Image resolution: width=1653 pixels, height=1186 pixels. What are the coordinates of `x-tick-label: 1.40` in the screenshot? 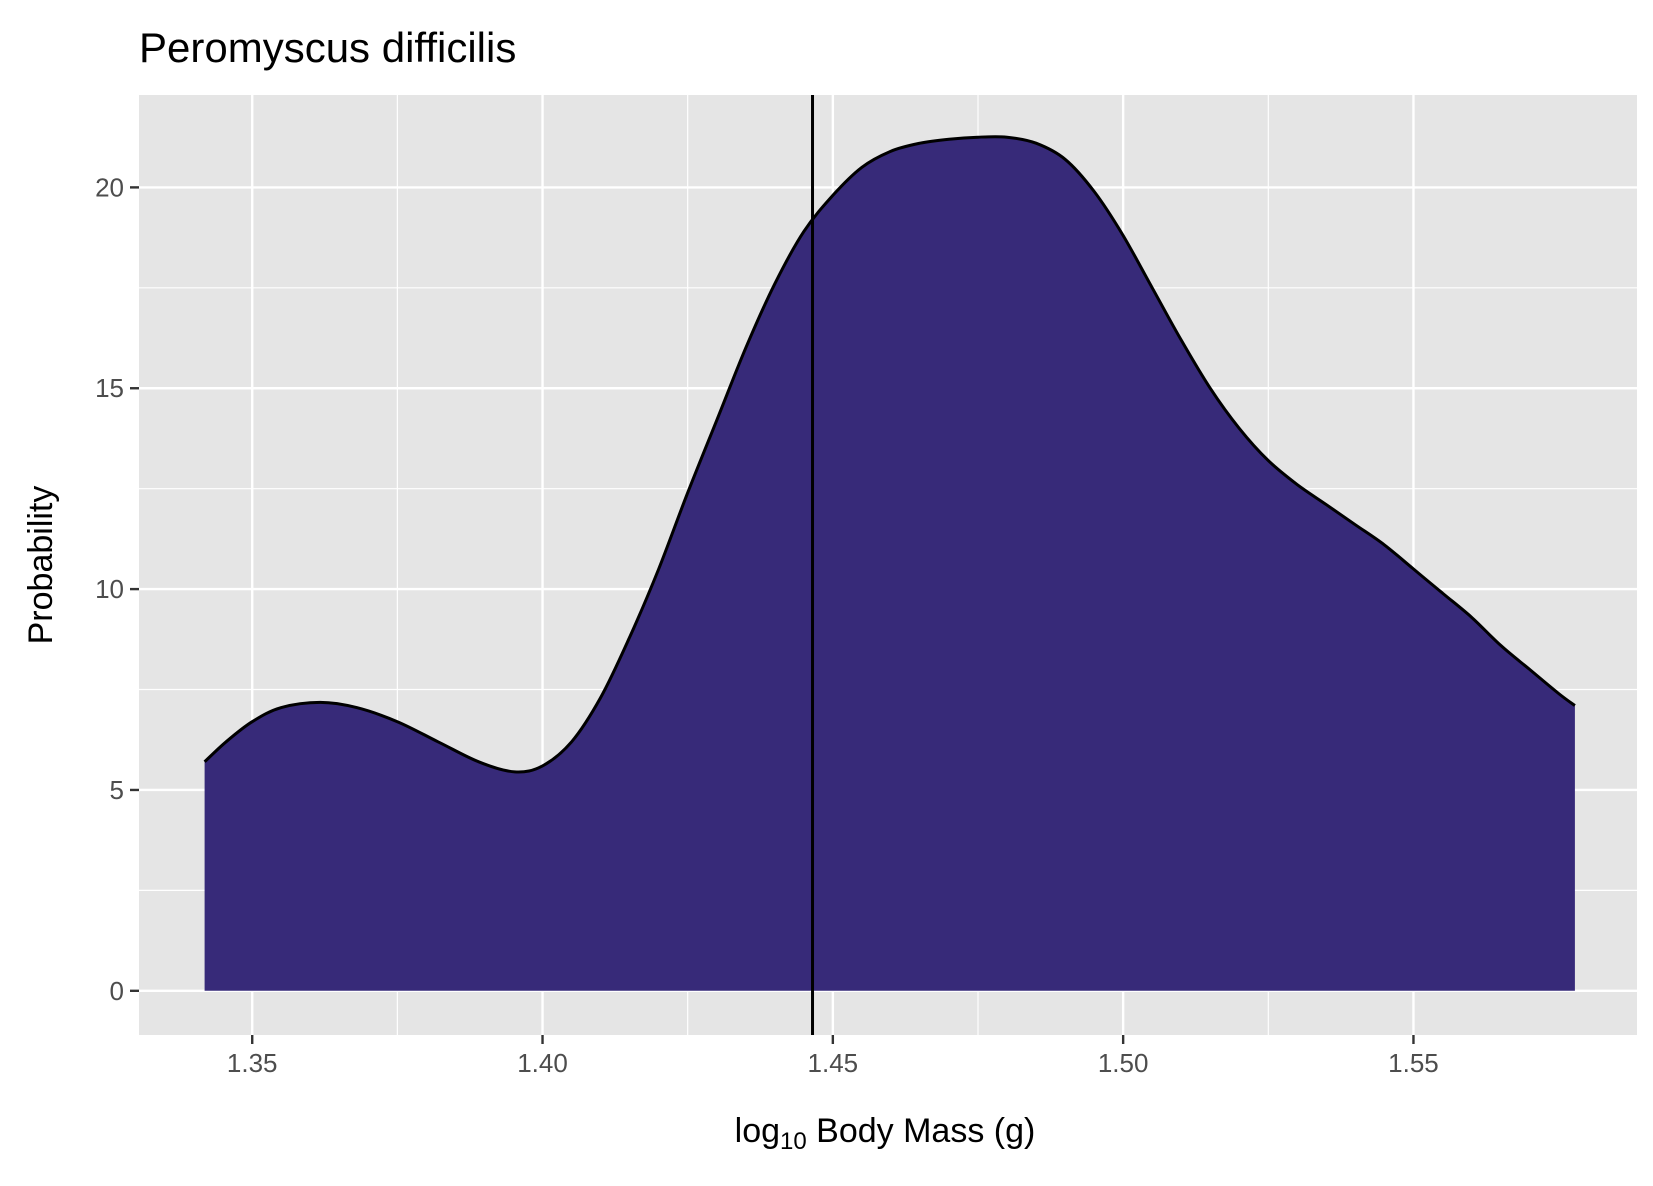 It's located at (542, 1063).